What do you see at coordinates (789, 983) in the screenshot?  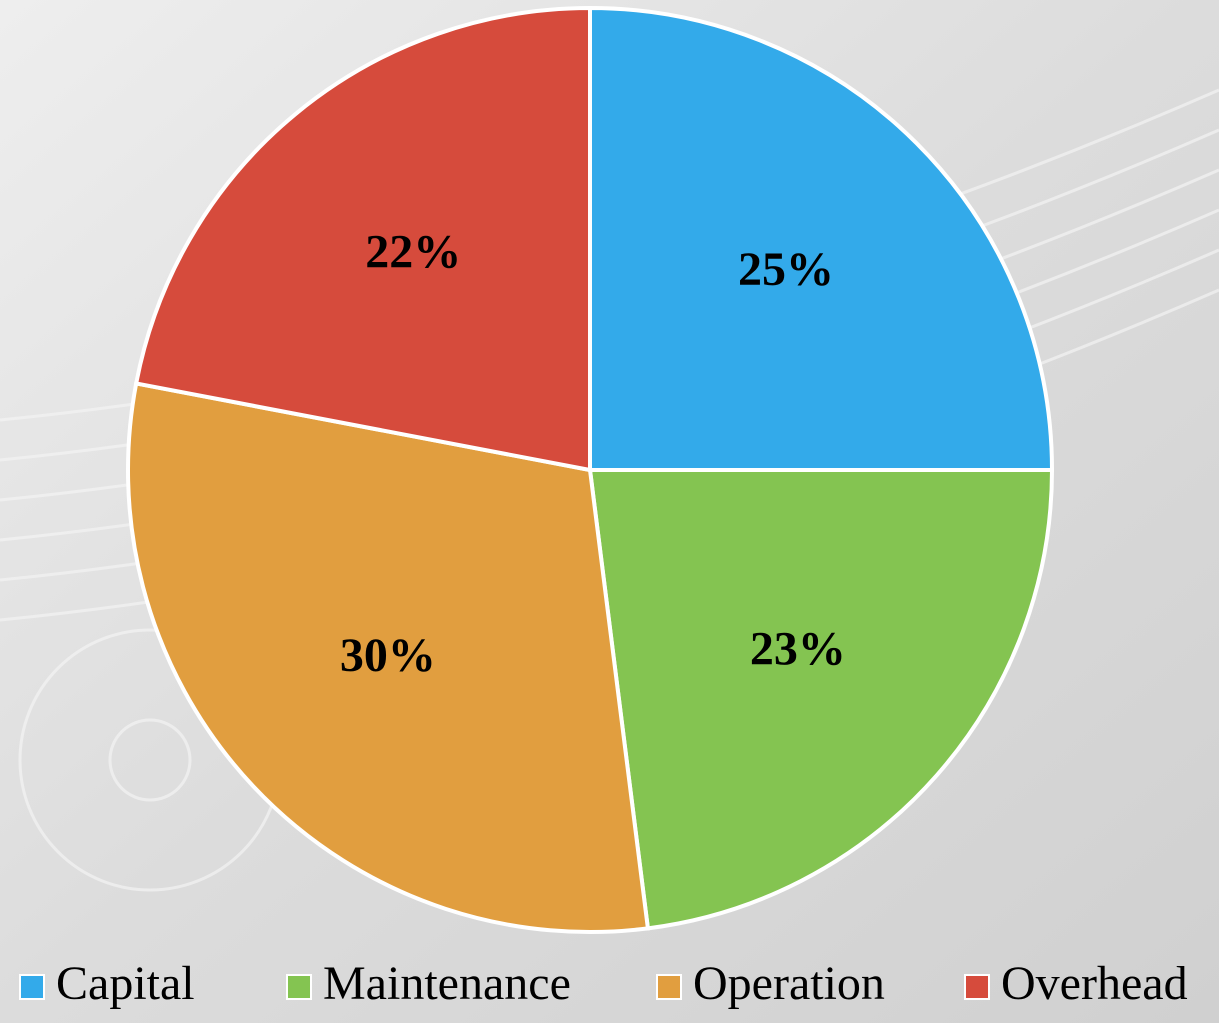 I see `legend-label: Operation` at bounding box center [789, 983].